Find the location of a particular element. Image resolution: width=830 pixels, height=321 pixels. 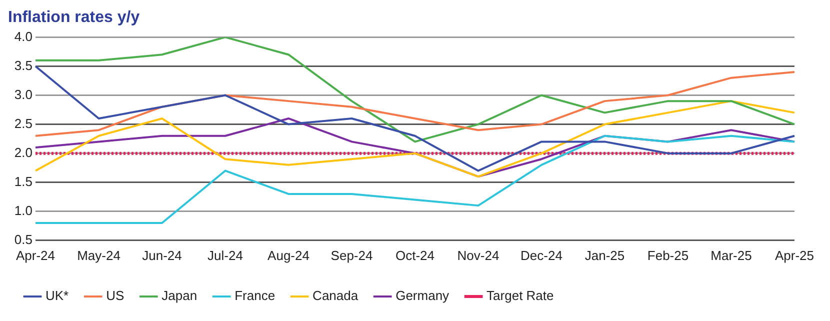

legend-label: Canada is located at coordinates (335, 296).